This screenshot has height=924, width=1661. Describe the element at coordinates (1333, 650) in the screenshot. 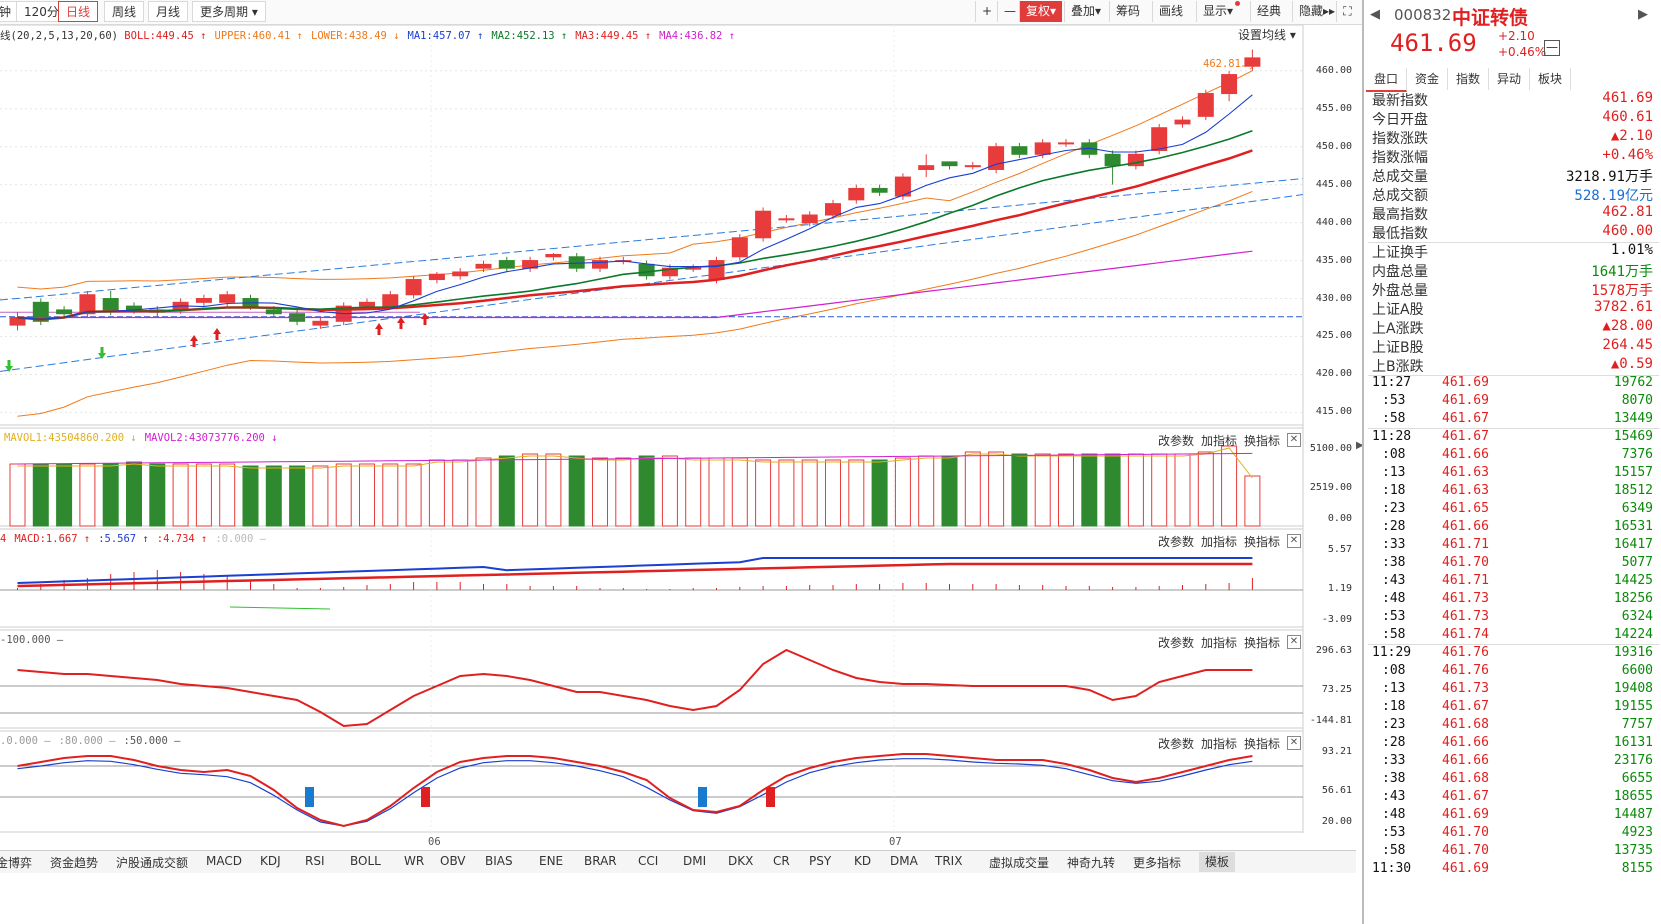

I see `sub-axis-label: 296.63` at that location.